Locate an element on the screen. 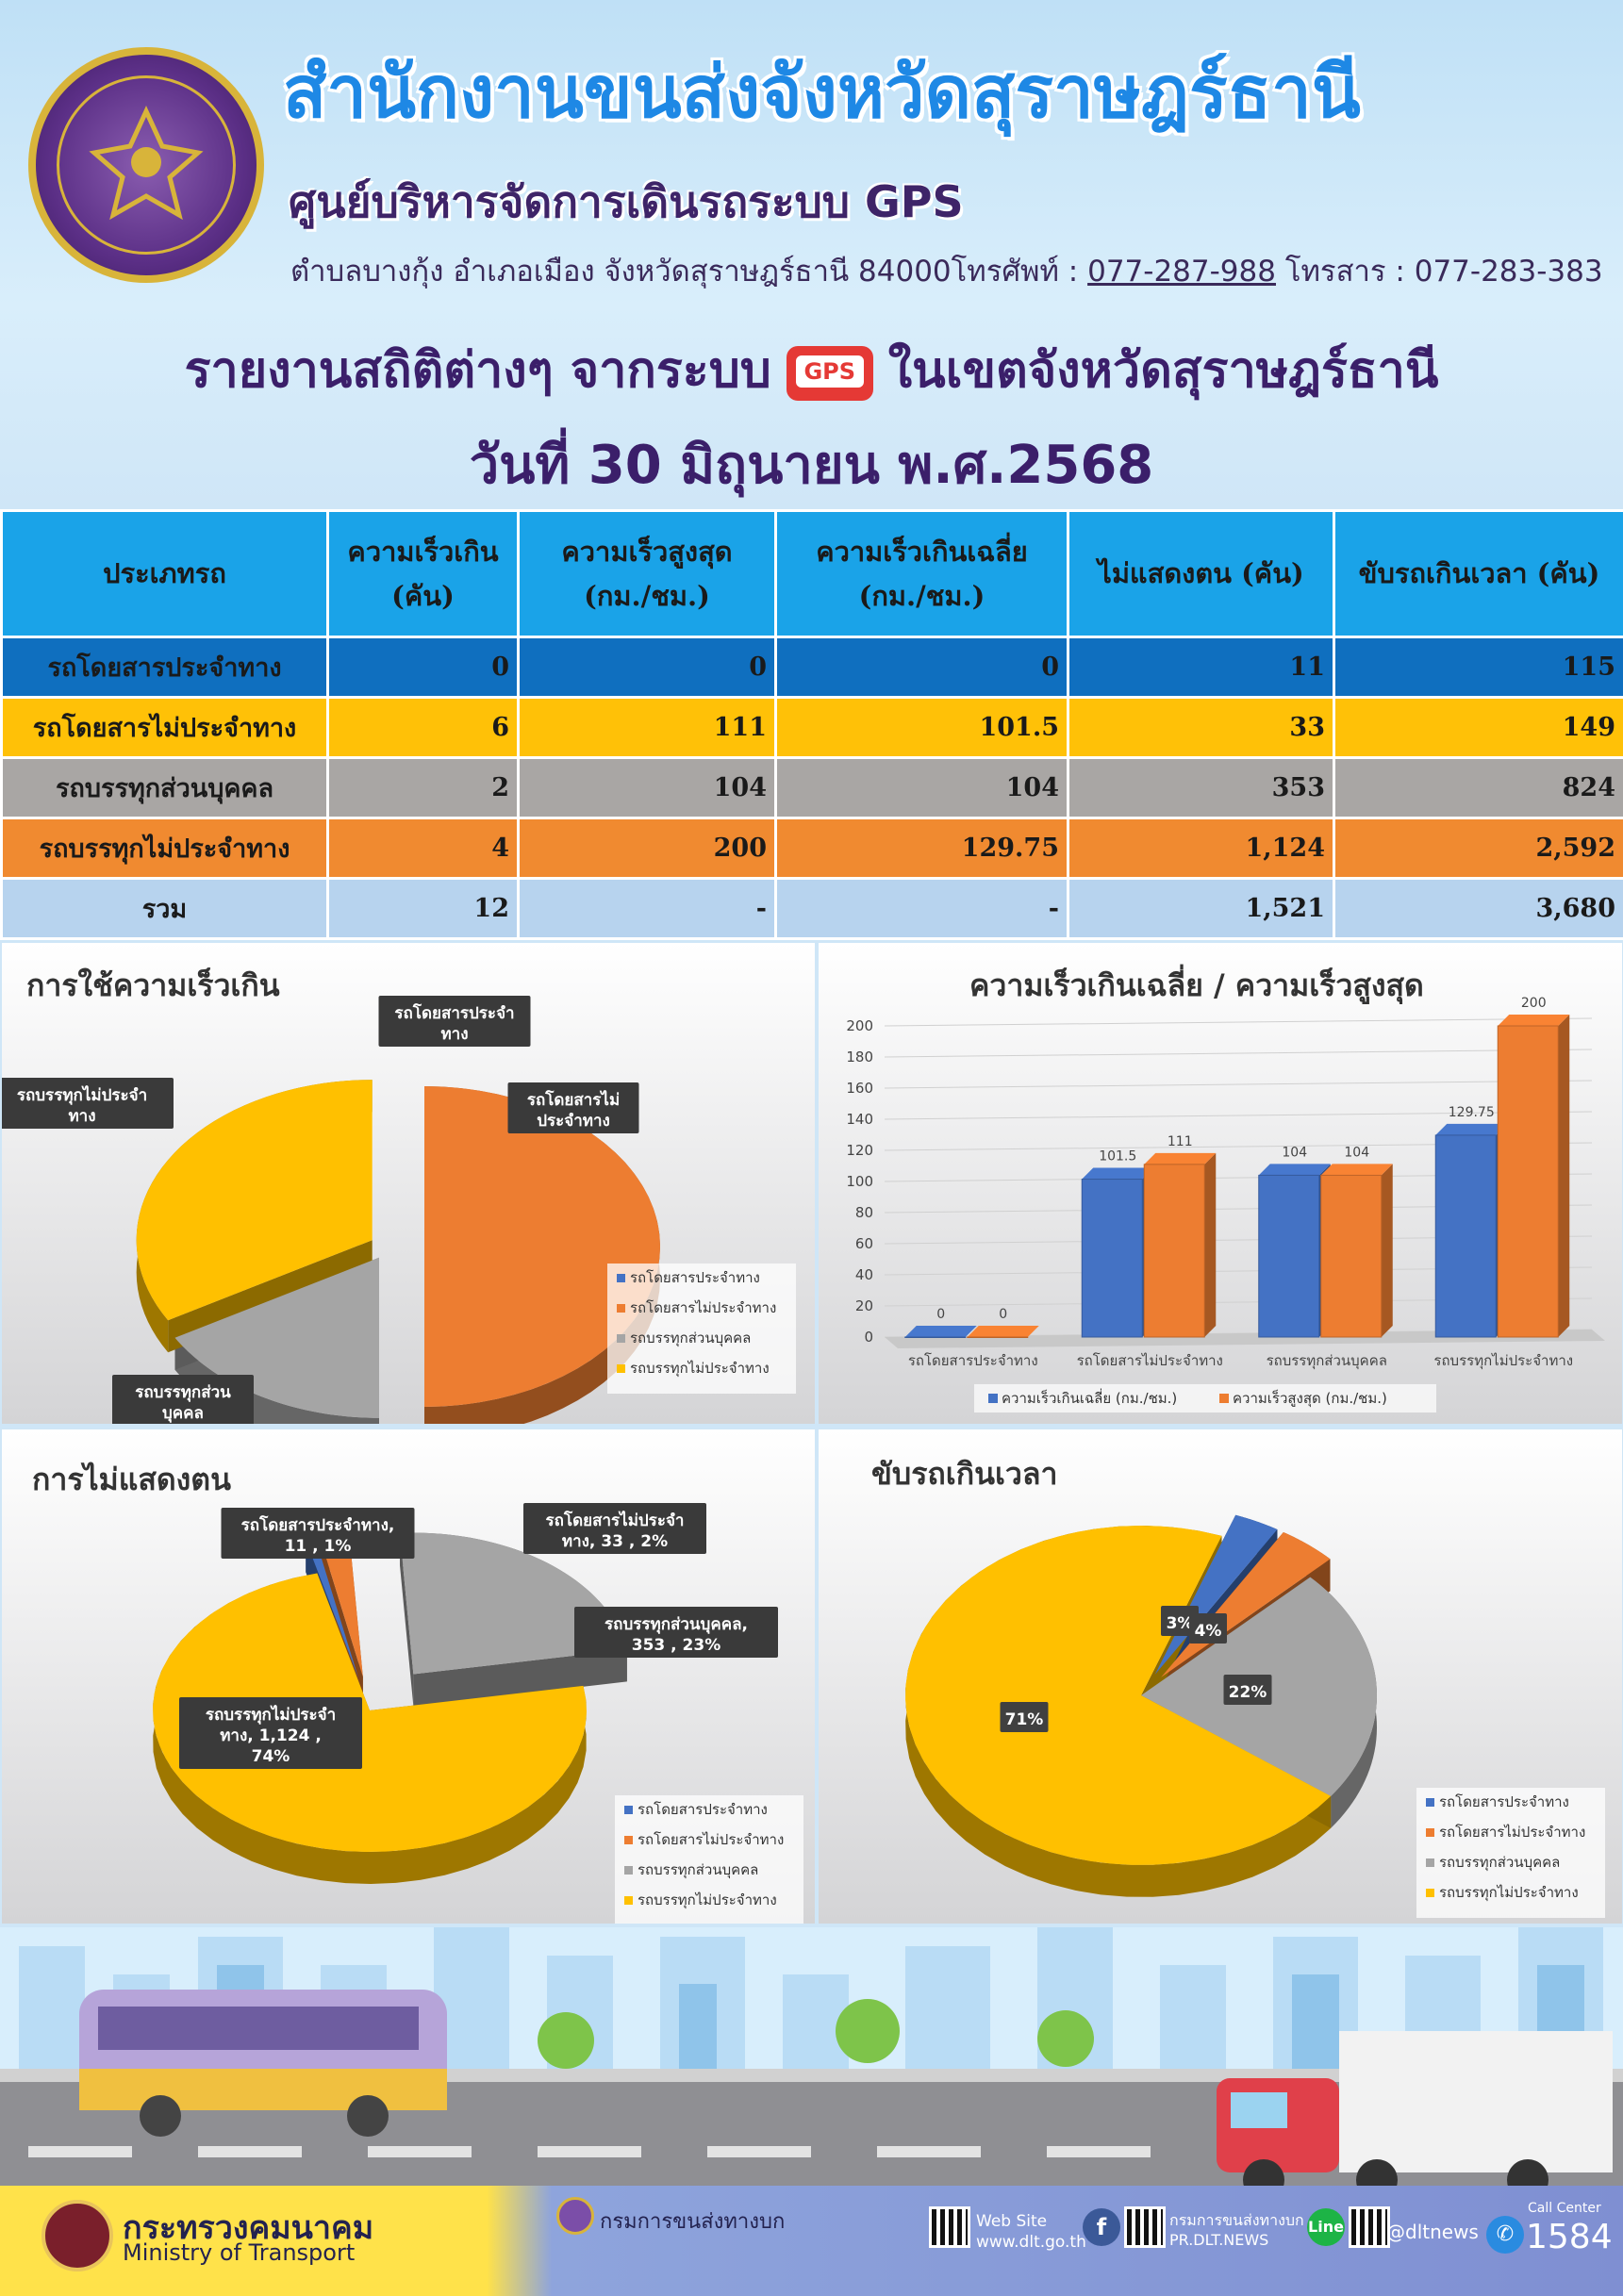 The height and width of the screenshot is (2296, 1623). cell-speeding: 4 is located at coordinates (423, 848).